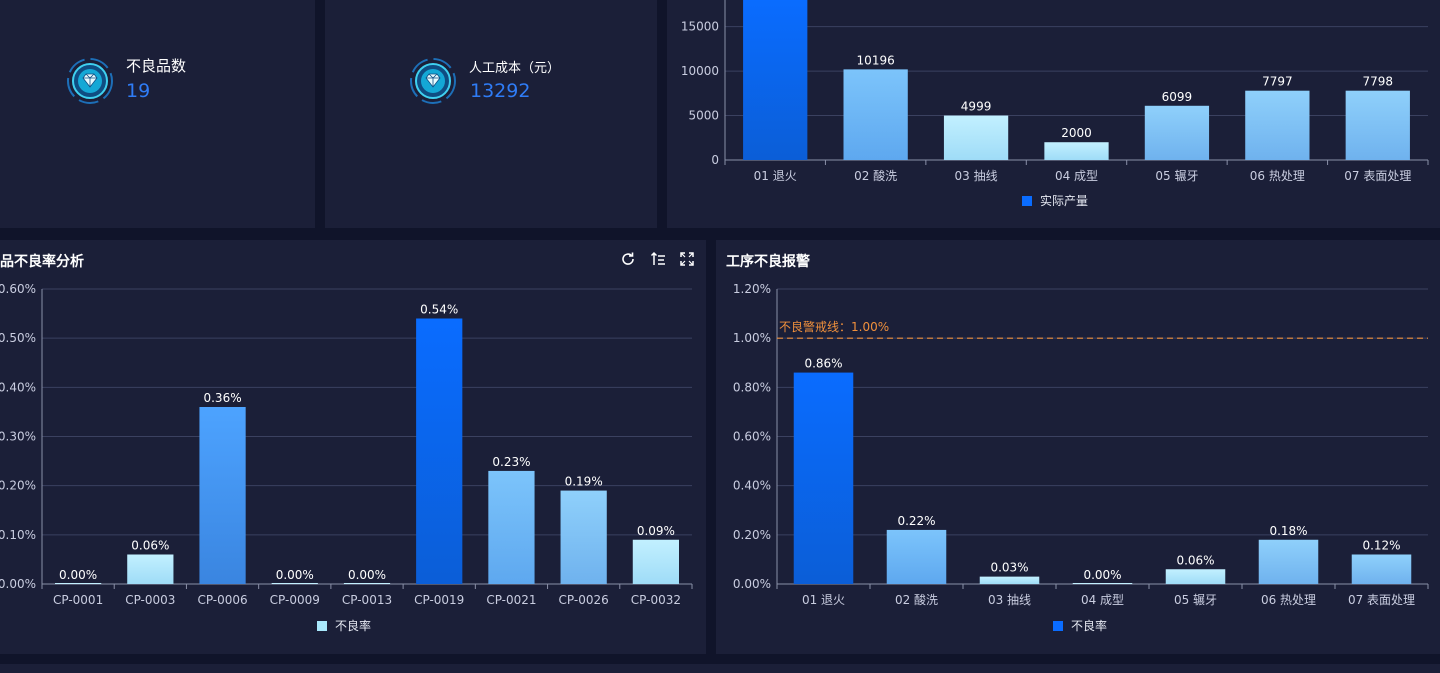  I want to click on refresh-icon, so click(628, 259).